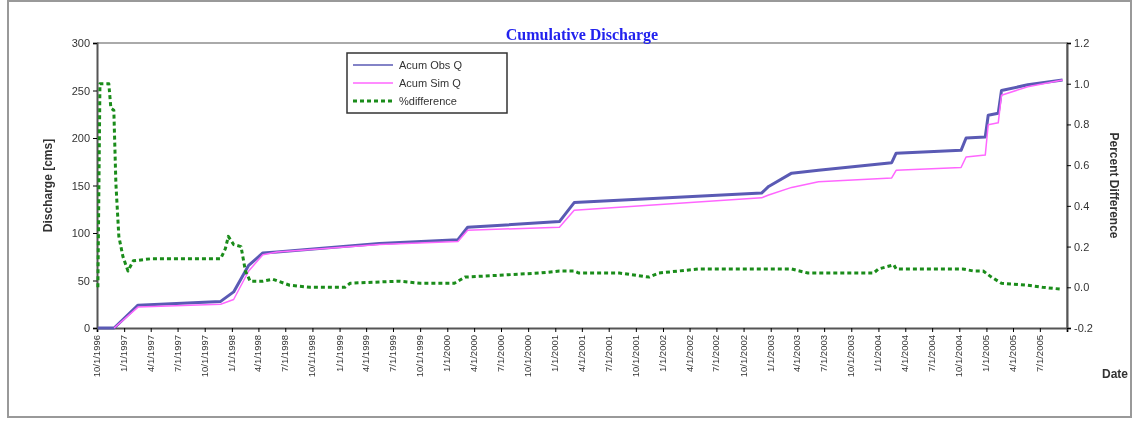  I want to click on x-tick-label: 10/1/2001, so click(635, 356).